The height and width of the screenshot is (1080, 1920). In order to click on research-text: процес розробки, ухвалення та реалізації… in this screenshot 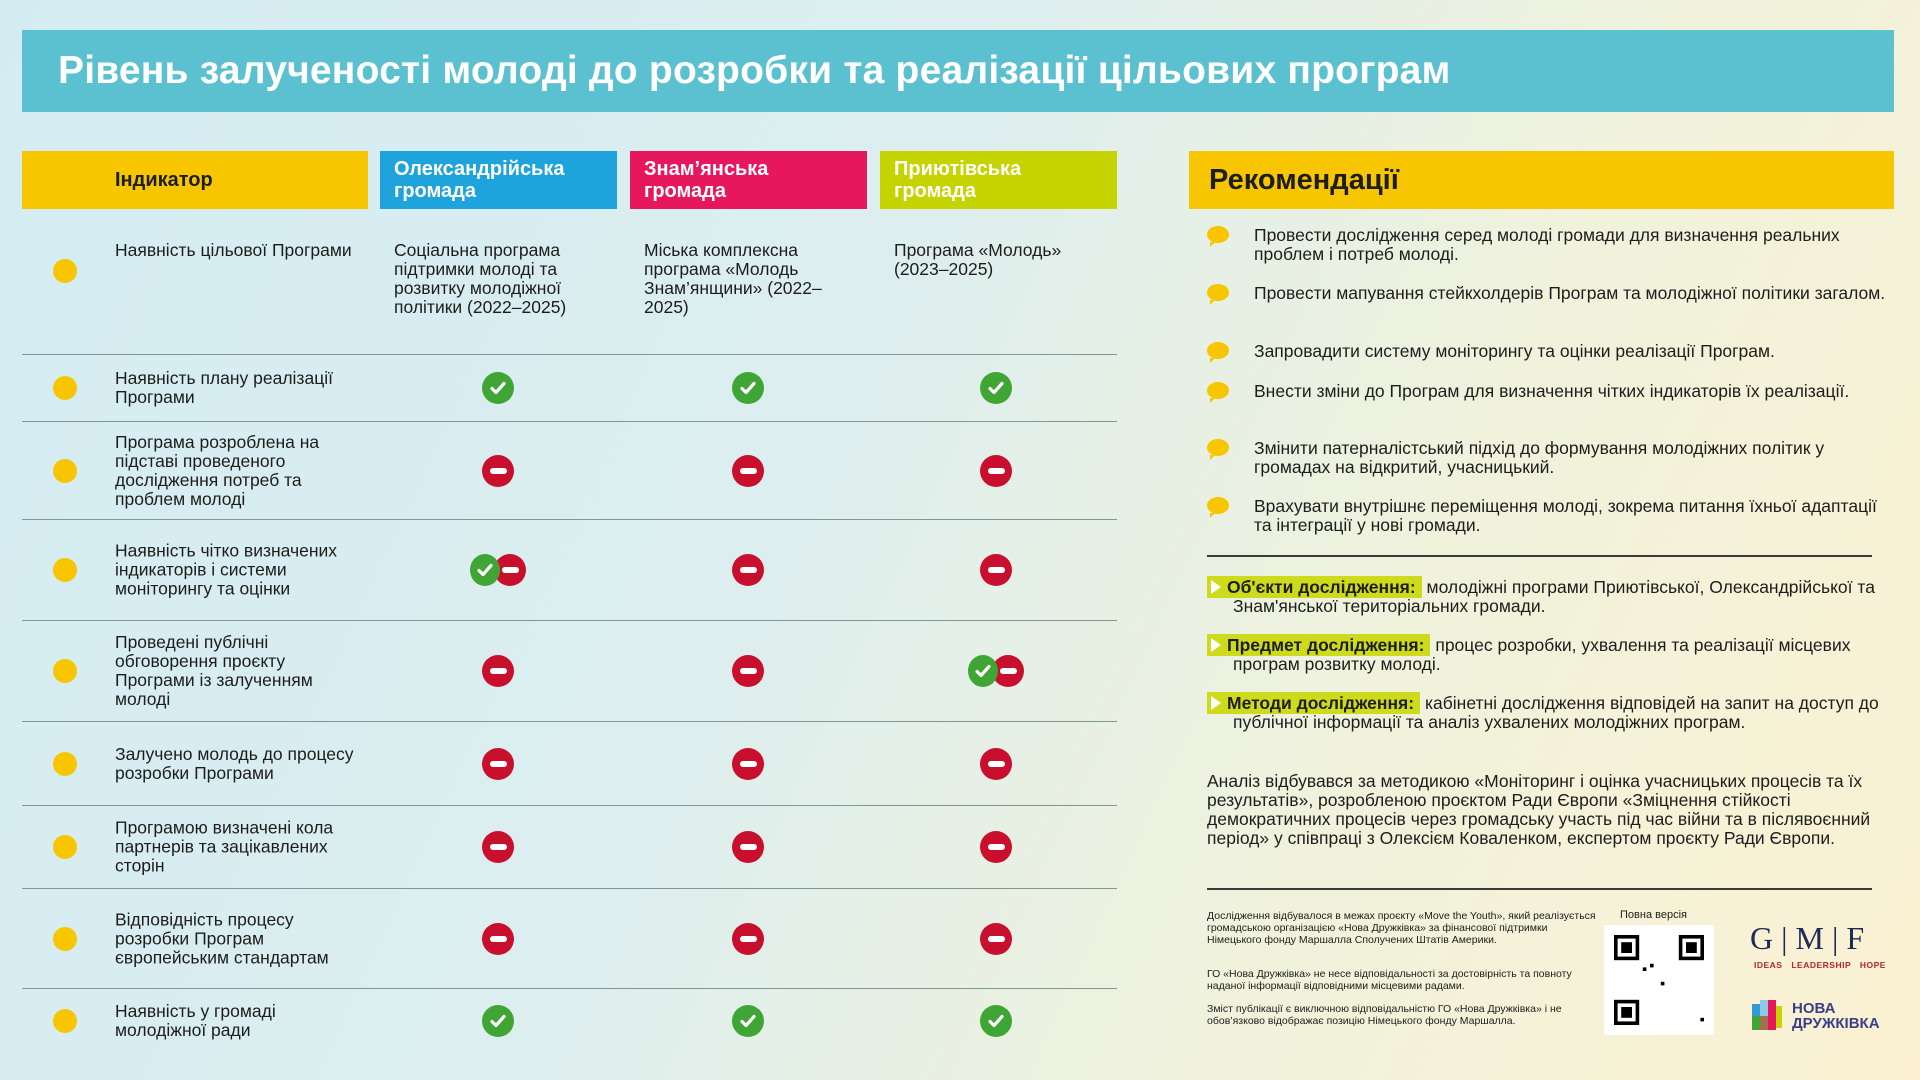, I will do `click(1542, 654)`.